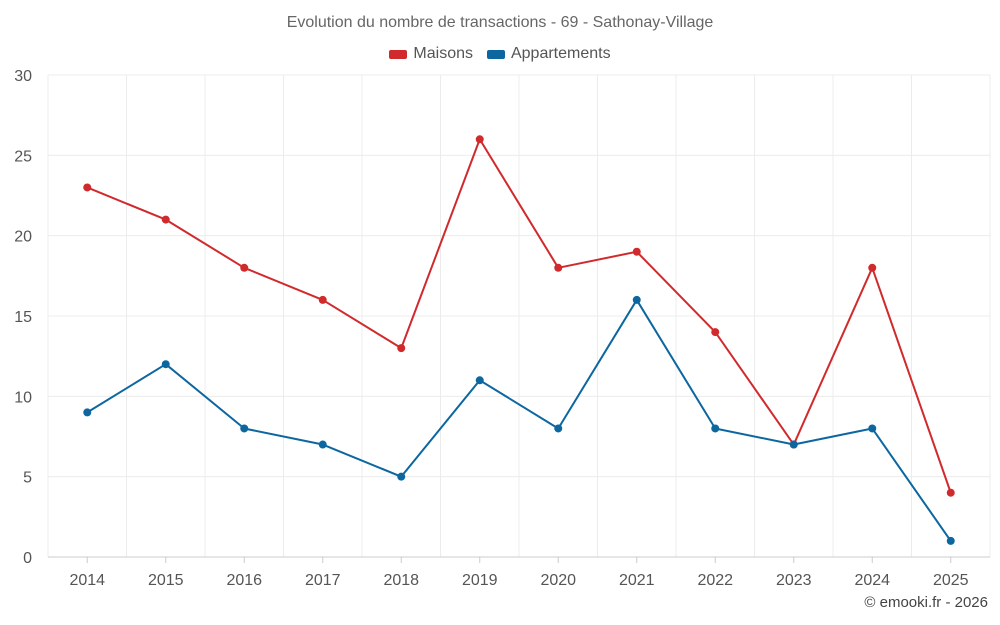 The height and width of the screenshot is (625, 1000). Describe the element at coordinates (398, 54) in the screenshot. I see `legend-swatch-maisons` at that location.